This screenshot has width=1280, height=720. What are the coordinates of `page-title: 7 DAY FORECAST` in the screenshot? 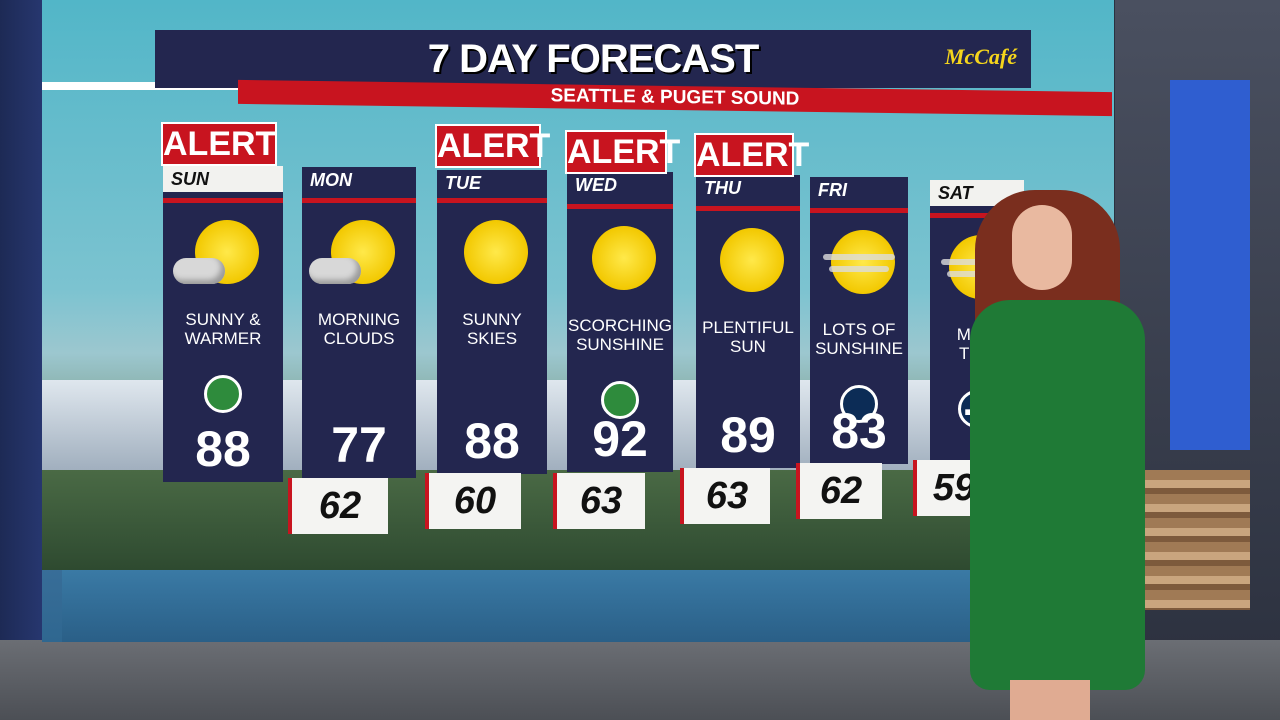 It's located at (593, 59).